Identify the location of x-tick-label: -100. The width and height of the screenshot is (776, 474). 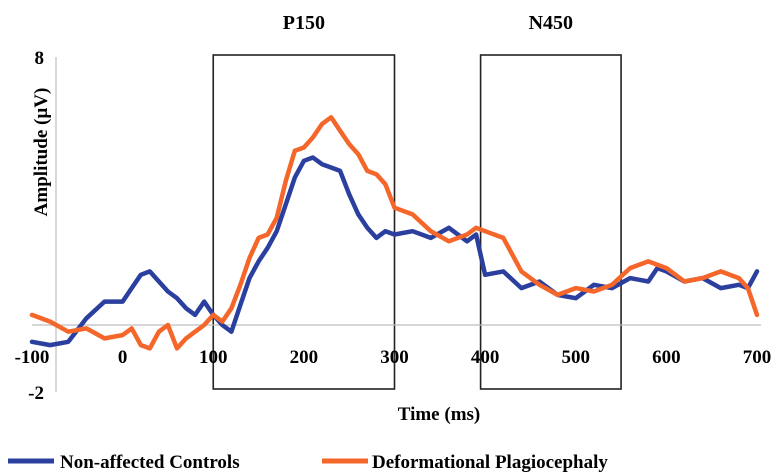
(32, 357).